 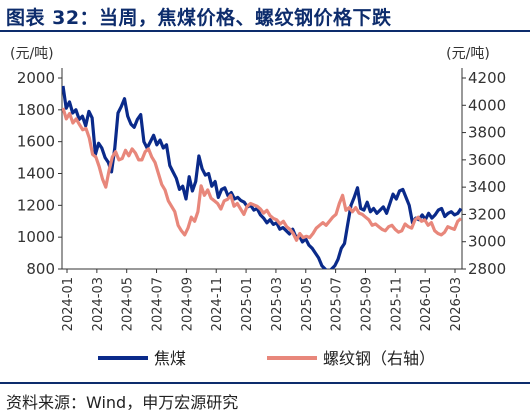 What do you see at coordinates (487, 105) in the screenshot?
I see `right-tick-label: 4000` at bounding box center [487, 105].